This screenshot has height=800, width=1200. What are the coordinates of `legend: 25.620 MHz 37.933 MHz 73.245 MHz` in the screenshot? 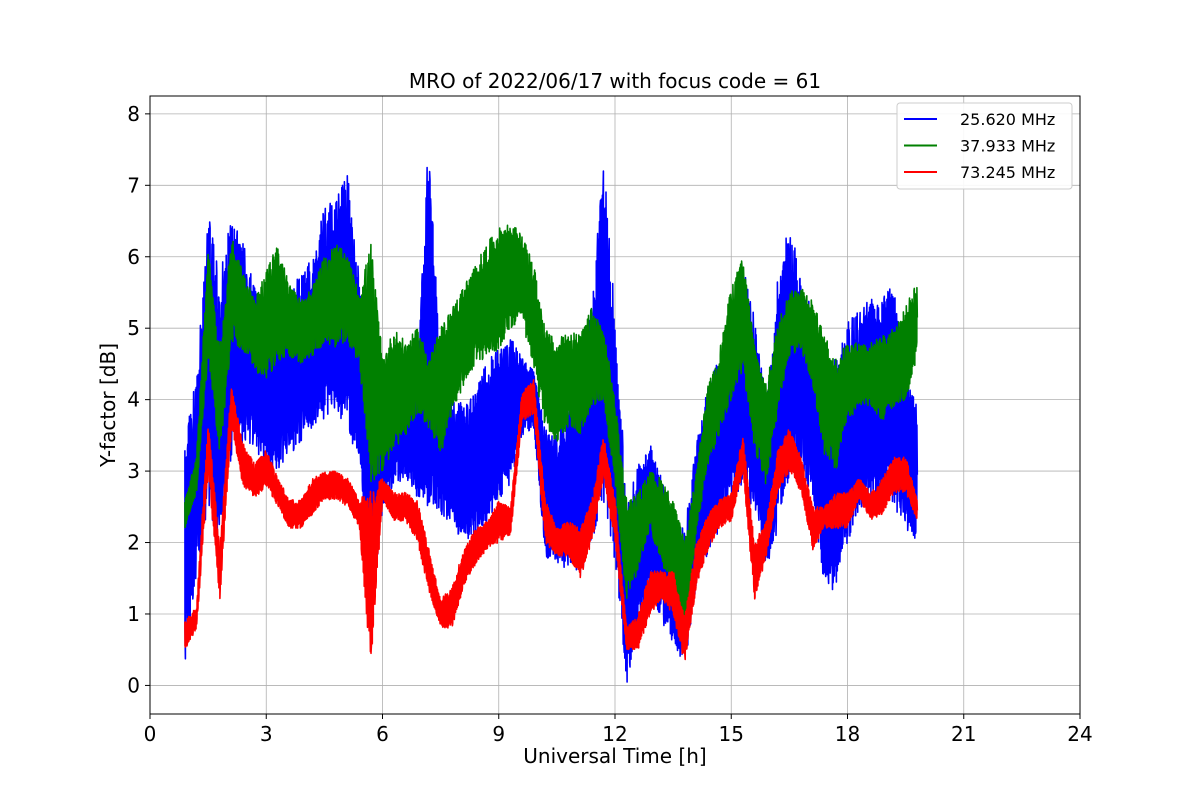 It's located at (984, 146).